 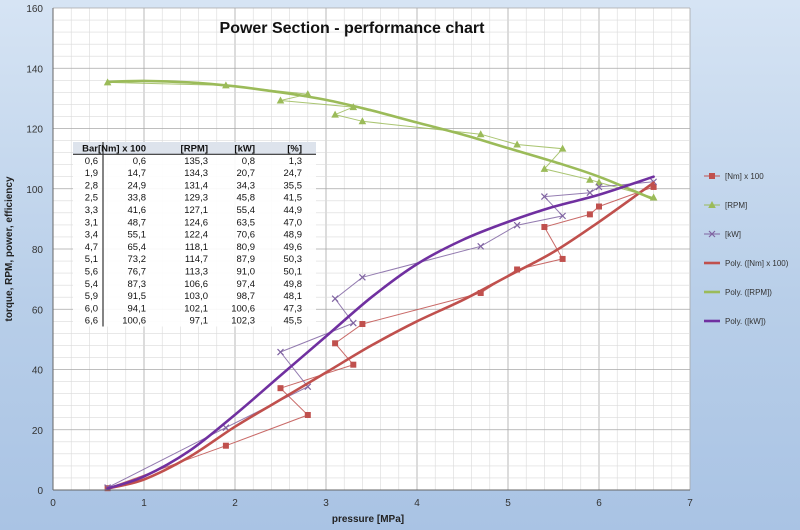 I want to click on table-cell: 45,8, so click(x=246, y=198).